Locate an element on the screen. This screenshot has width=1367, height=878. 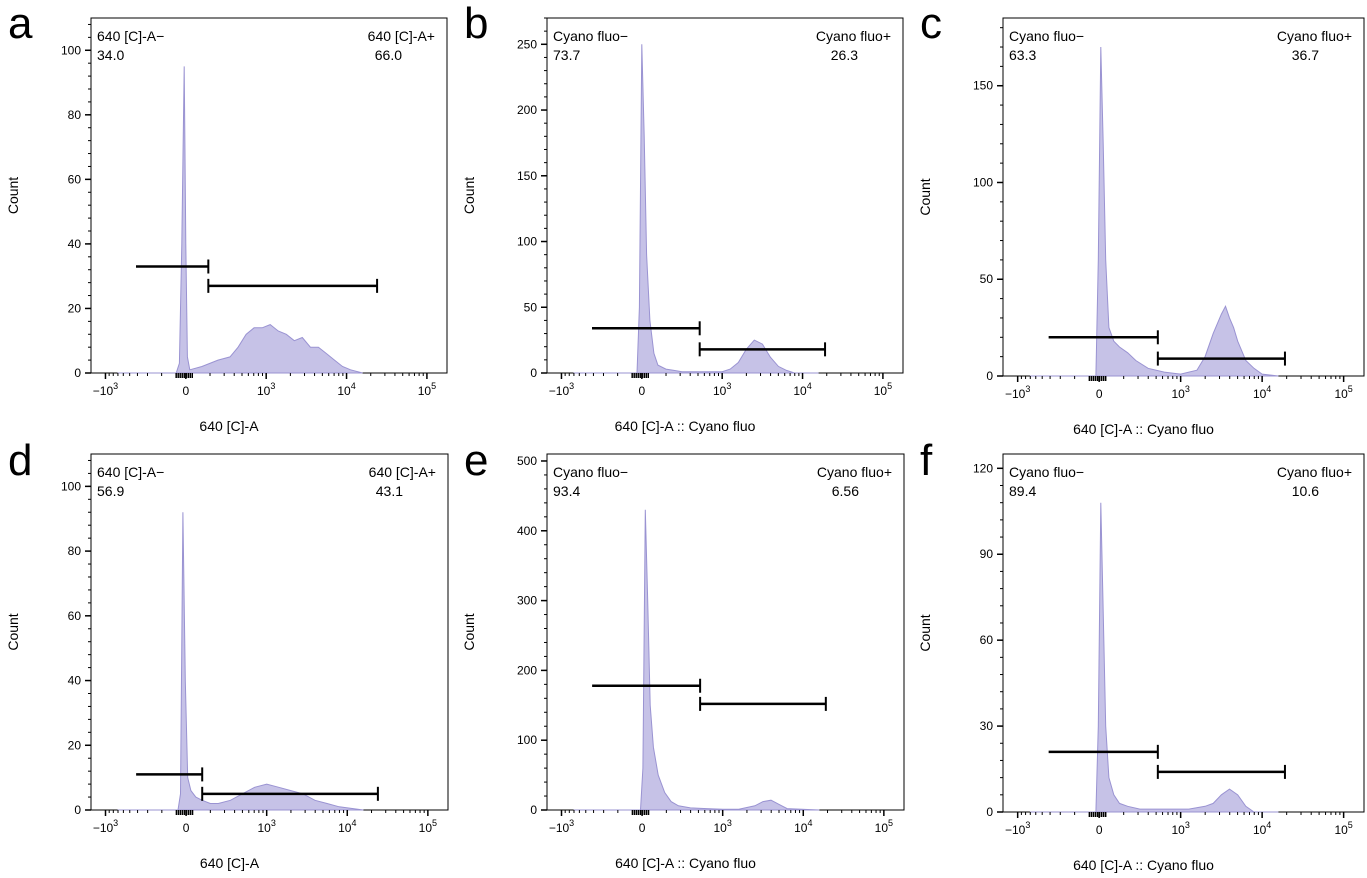
gate-neg-label: 640 [C]-A− is located at coordinates (130, 472).